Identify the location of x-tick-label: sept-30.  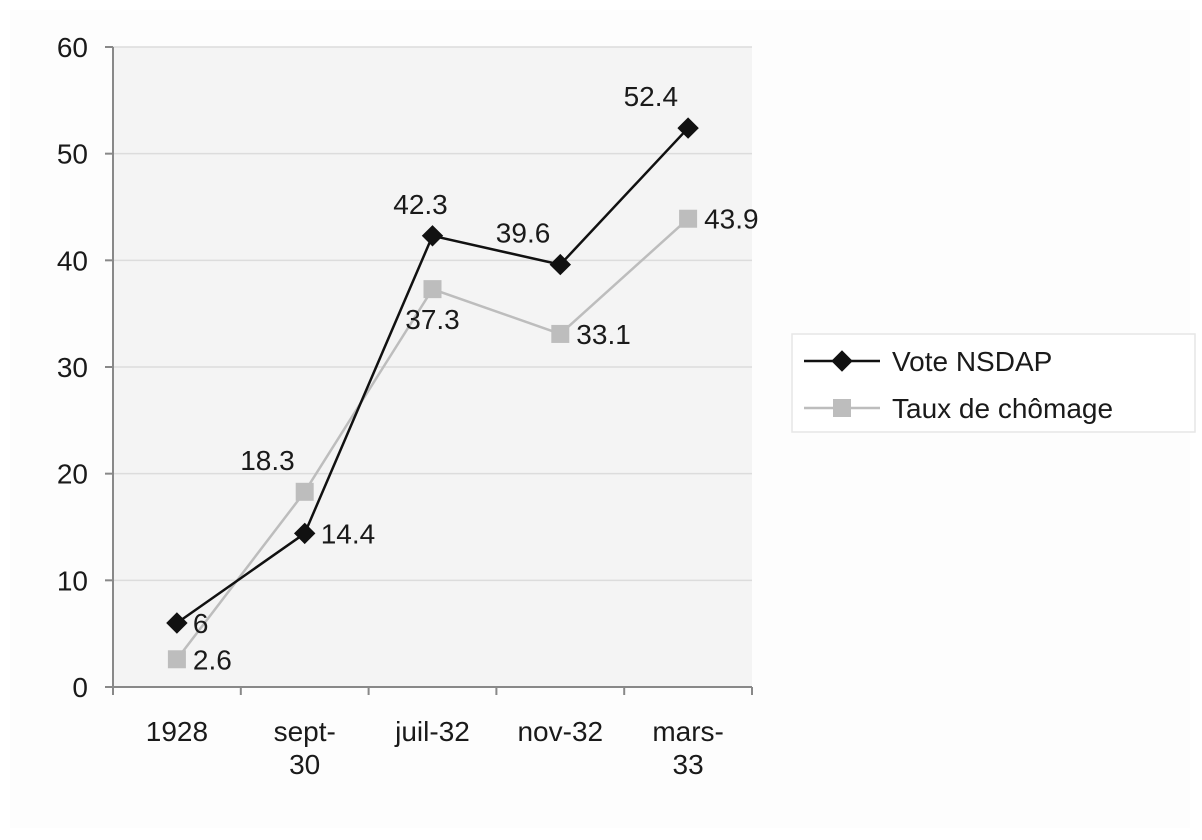
(305, 748).